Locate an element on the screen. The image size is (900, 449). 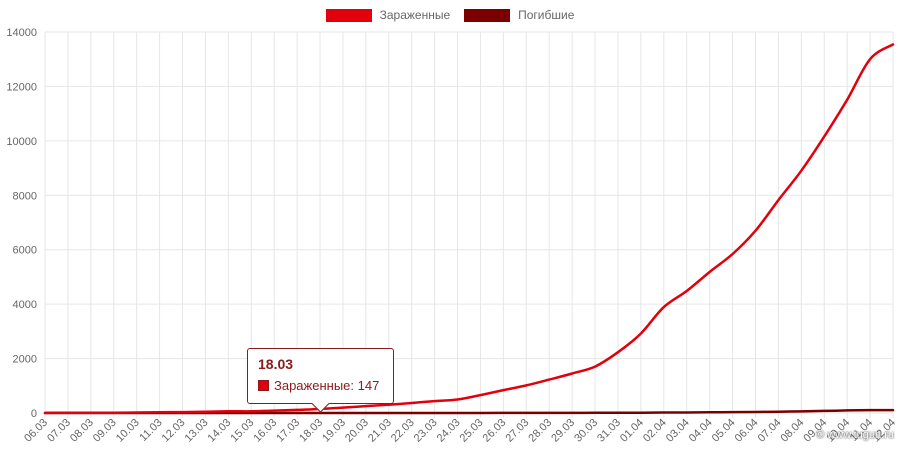
x-tick-label: 21.03 is located at coordinates (380, 431).